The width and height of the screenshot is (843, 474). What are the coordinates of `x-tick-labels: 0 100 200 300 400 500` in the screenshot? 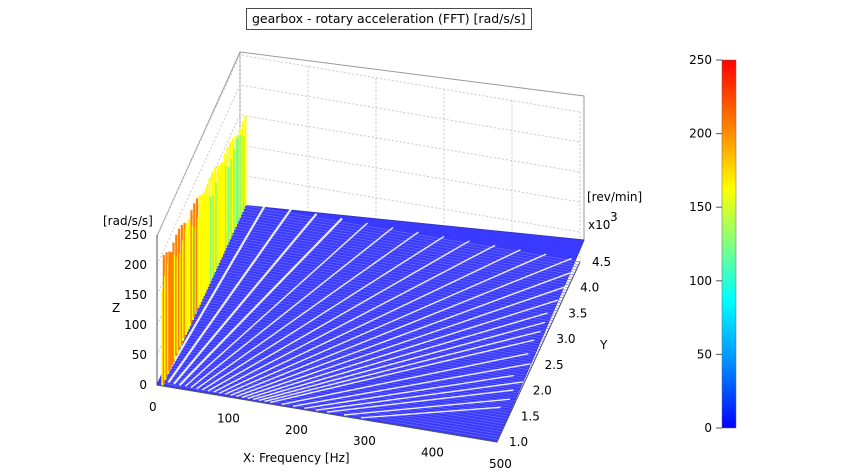 It's located at (330, 435).